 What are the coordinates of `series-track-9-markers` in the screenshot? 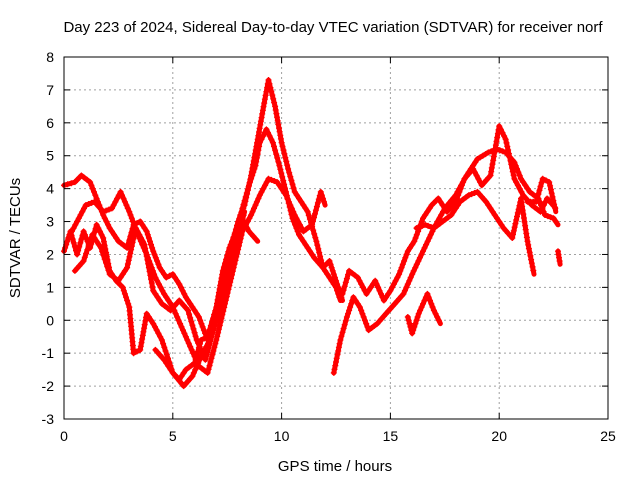 It's located at (475, 231).